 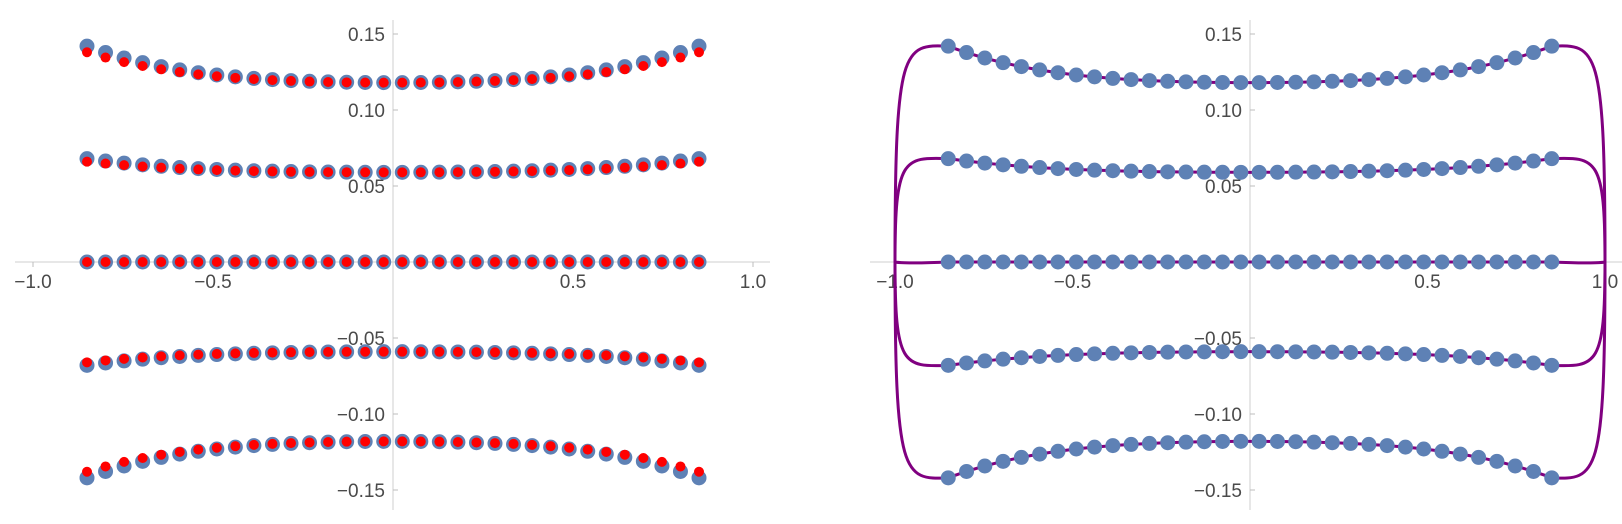 I want to click on y-tick-label: 0.05, so click(x=366, y=187).